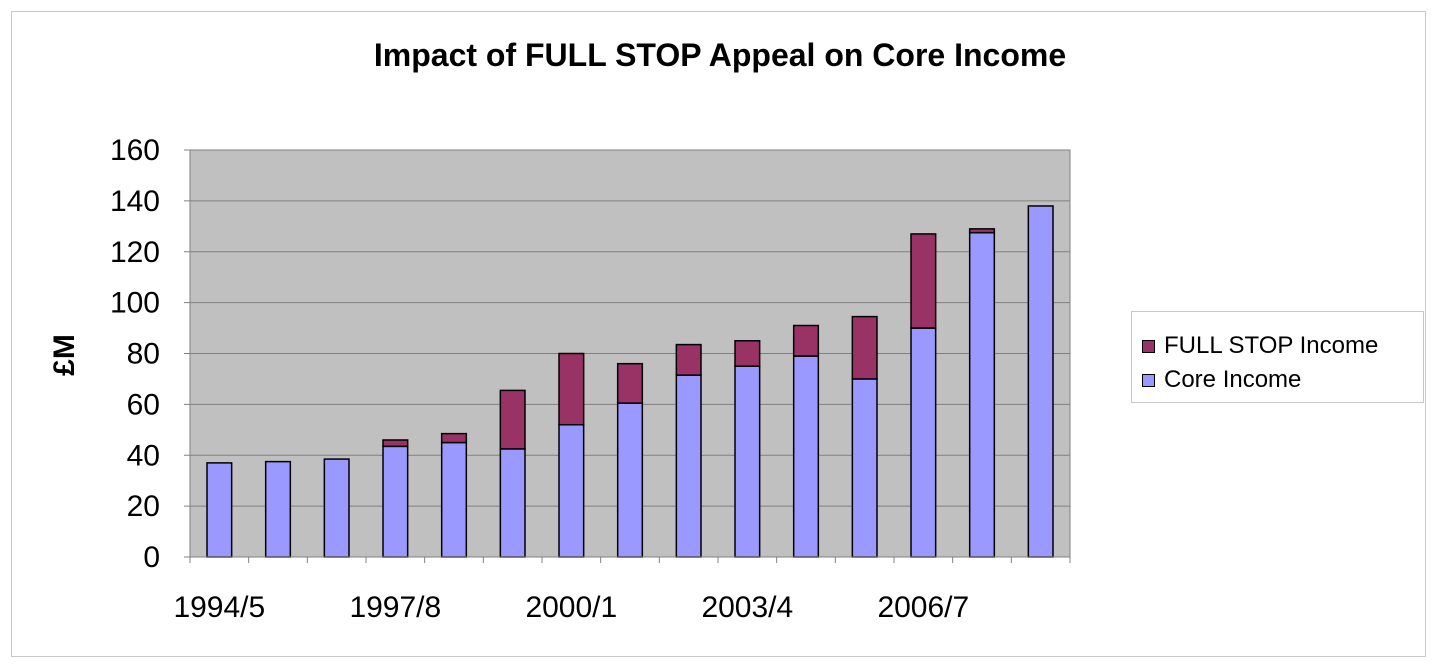 This screenshot has width=1440, height=668. I want to click on legend-label-full-stop: FULL STOP Income, so click(1271, 345).